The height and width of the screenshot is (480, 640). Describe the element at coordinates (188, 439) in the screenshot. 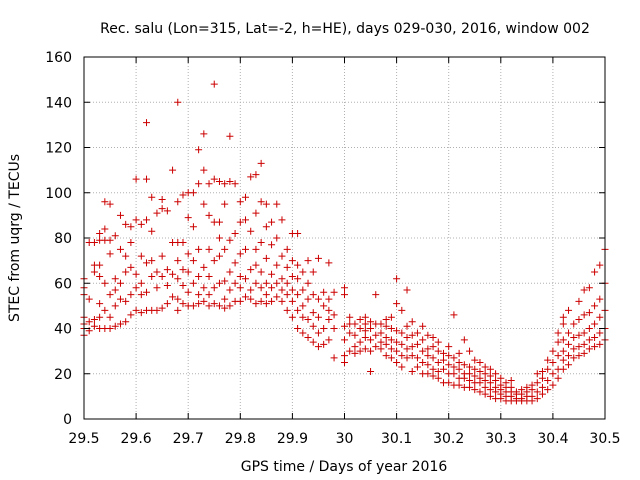

I see `x-tick-label: 29.7` at that location.